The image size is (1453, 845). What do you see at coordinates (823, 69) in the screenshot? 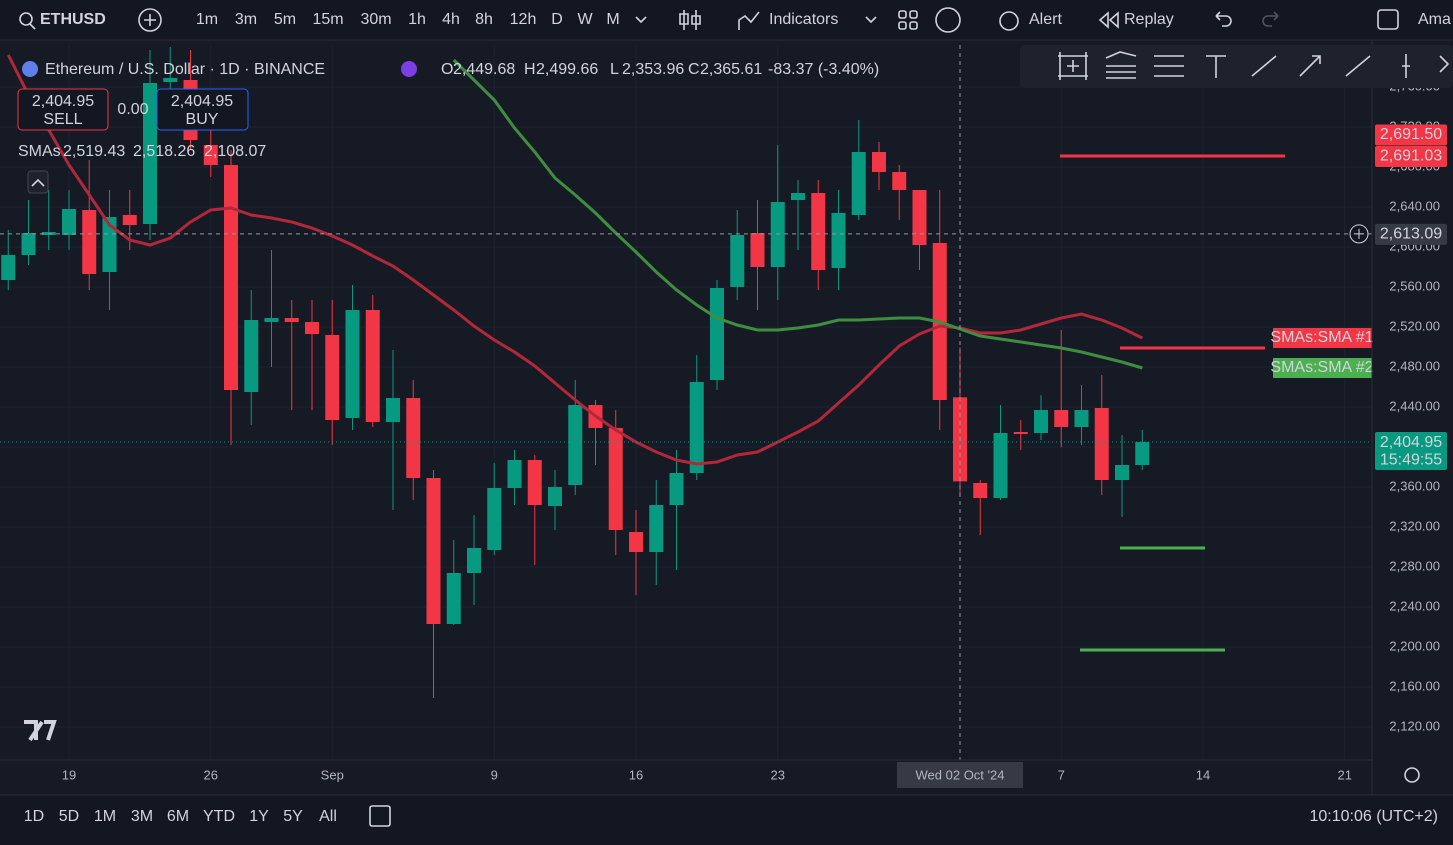
I see `change: -83.37 (-3.40%)` at bounding box center [823, 69].